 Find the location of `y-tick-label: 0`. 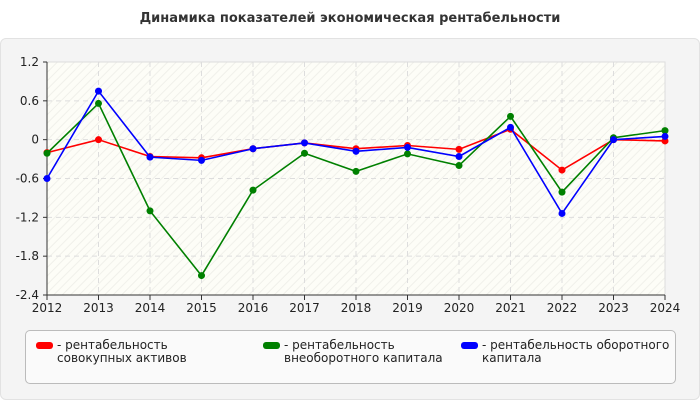

y-tick-label: 0 is located at coordinates (35, 140).